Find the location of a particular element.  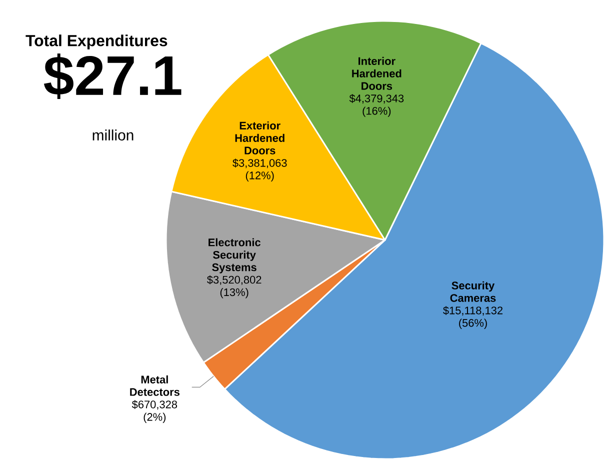

slice-label: Electronic Security Systems is located at coordinates (234, 256).